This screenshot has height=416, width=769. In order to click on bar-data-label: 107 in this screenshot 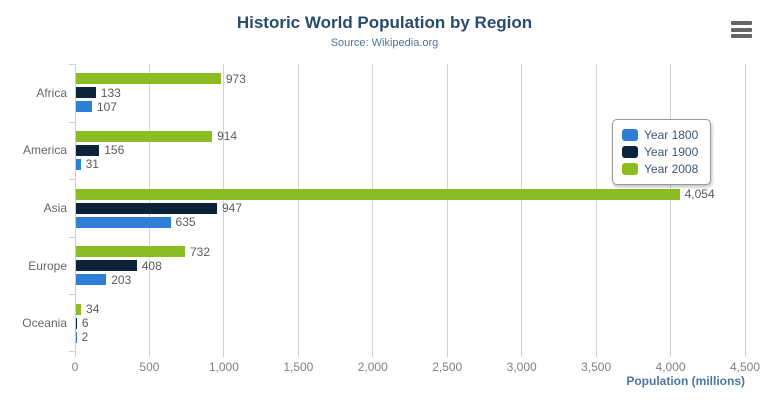, I will do `click(106, 106)`.